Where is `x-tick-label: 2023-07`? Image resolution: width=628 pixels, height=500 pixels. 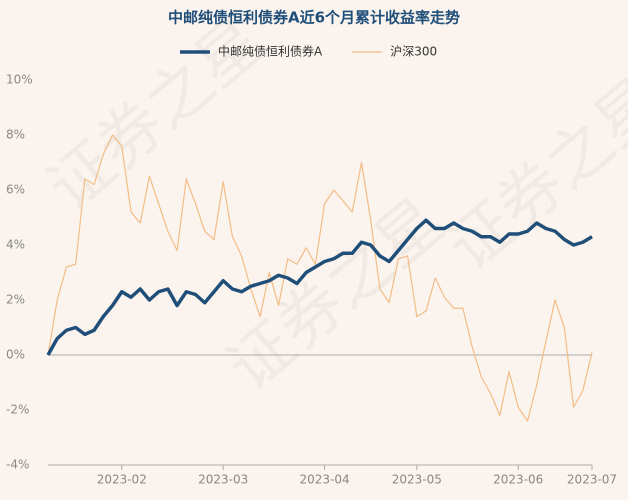
x-tick-label: 2023-07 is located at coordinates (592, 480).